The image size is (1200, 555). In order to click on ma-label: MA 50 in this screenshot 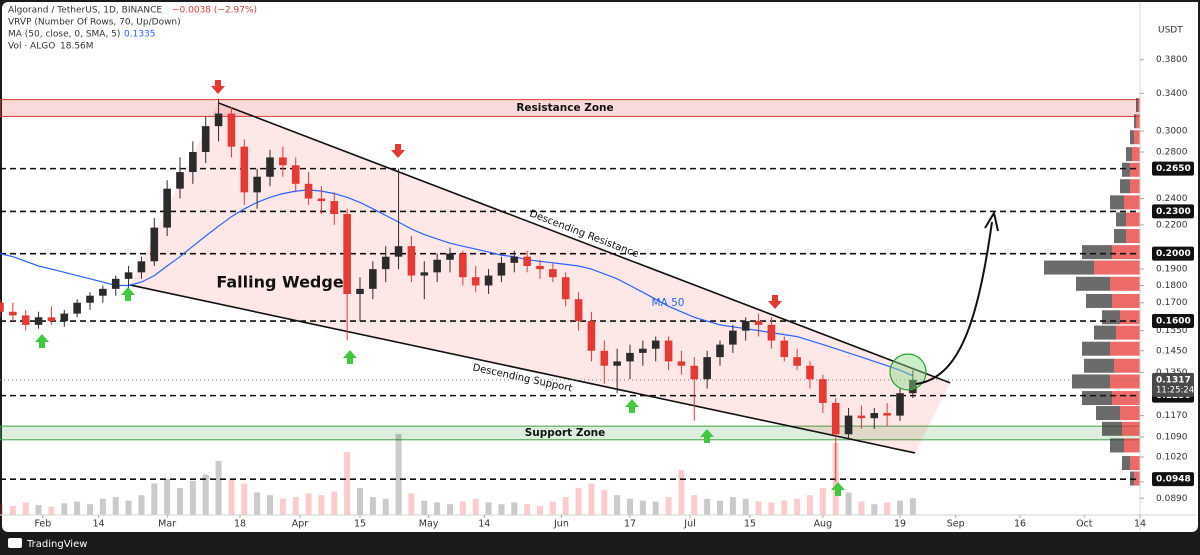, I will do `click(668, 303)`.